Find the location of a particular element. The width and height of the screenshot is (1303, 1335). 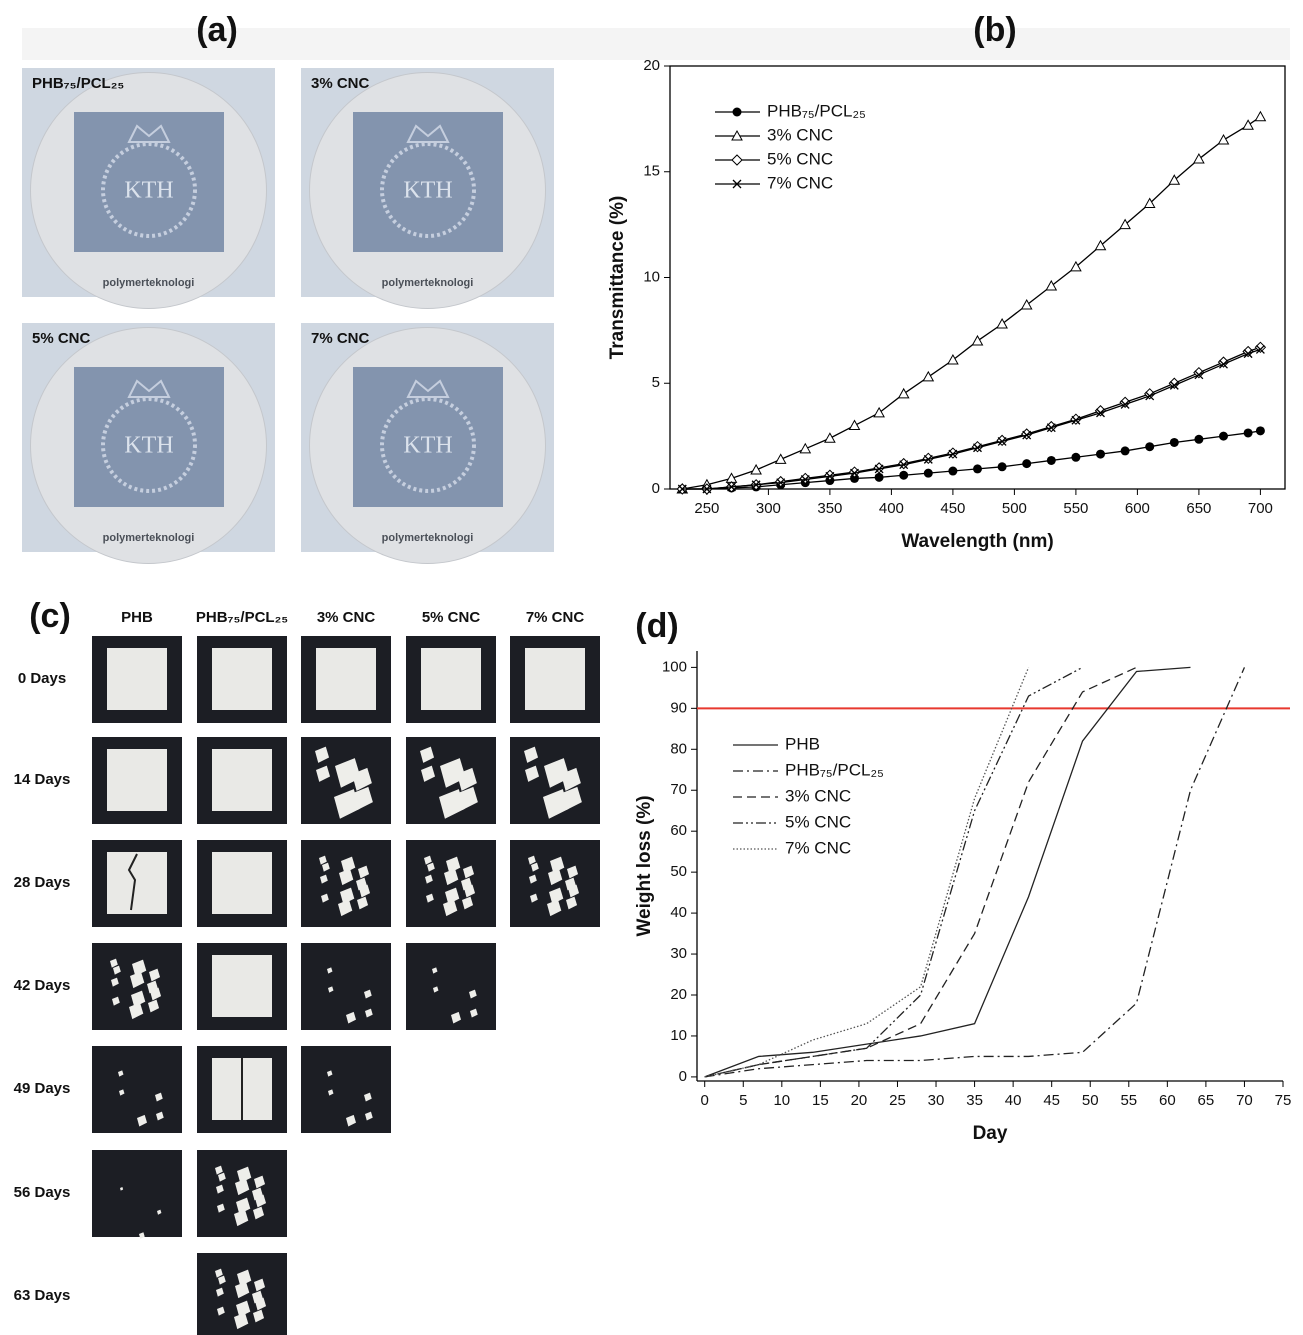

x-tick-label: 15 is located at coordinates (820, 1100).